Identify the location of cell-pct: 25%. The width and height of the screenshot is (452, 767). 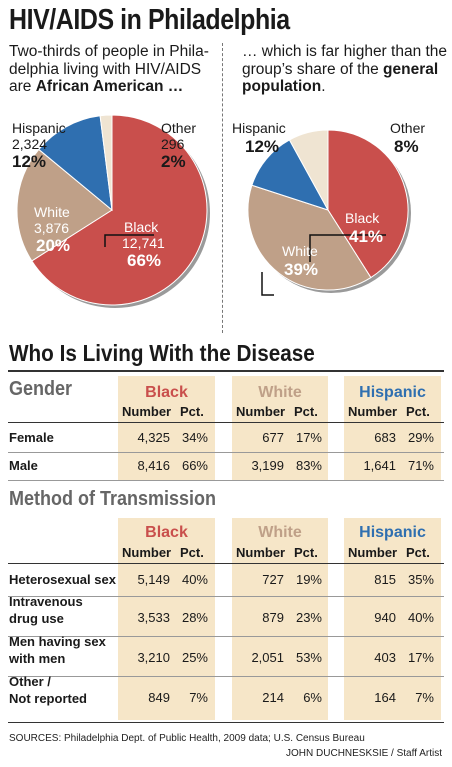
(194, 657).